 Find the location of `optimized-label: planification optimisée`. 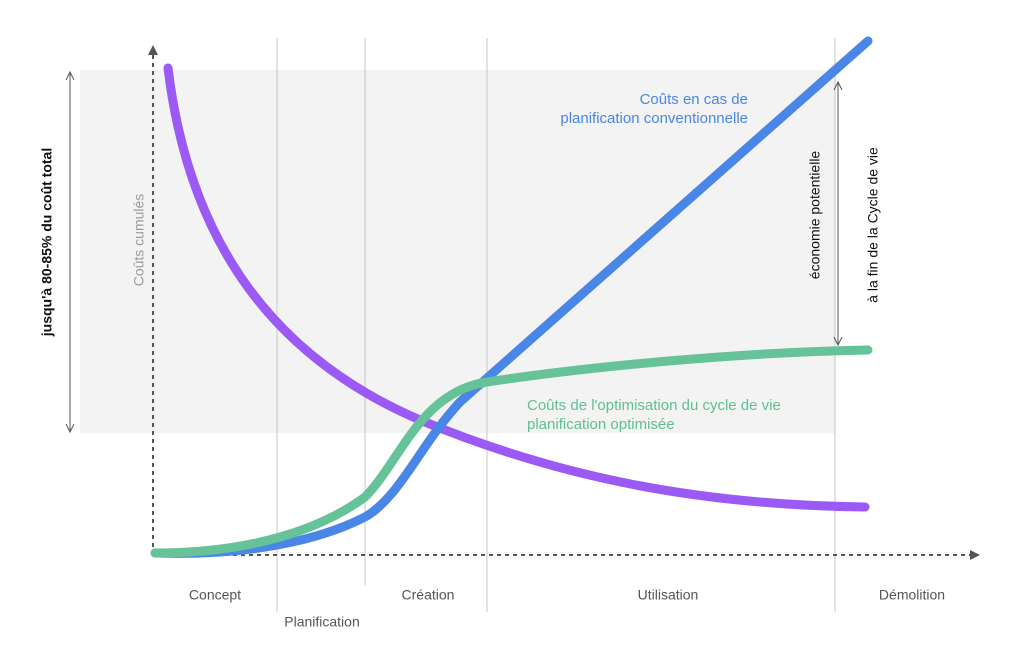

optimized-label: planification optimisée is located at coordinates (601, 424).